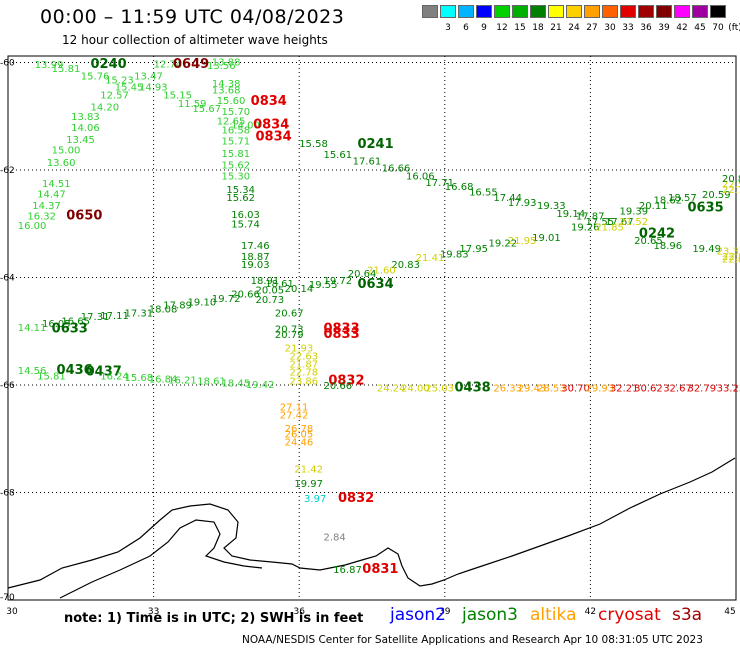 Image resolution: width=740 pixels, height=650 pixels. I want to click on wave-height-label: 24.46, so click(299, 442).